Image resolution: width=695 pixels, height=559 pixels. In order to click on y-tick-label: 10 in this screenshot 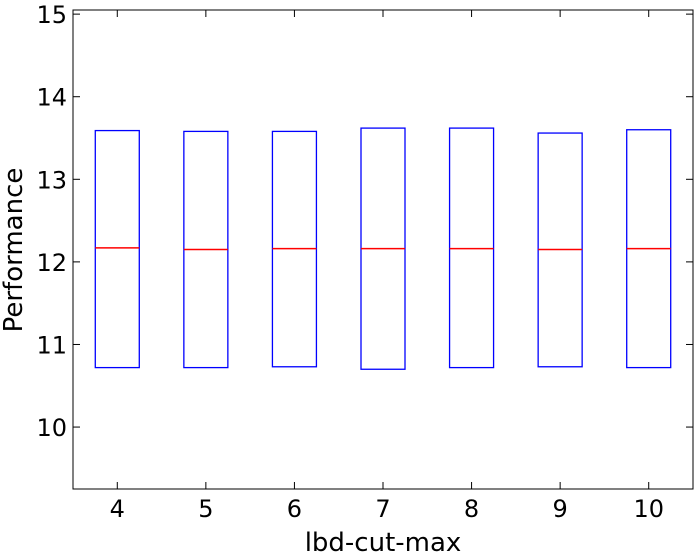, I will do `click(51, 428)`.